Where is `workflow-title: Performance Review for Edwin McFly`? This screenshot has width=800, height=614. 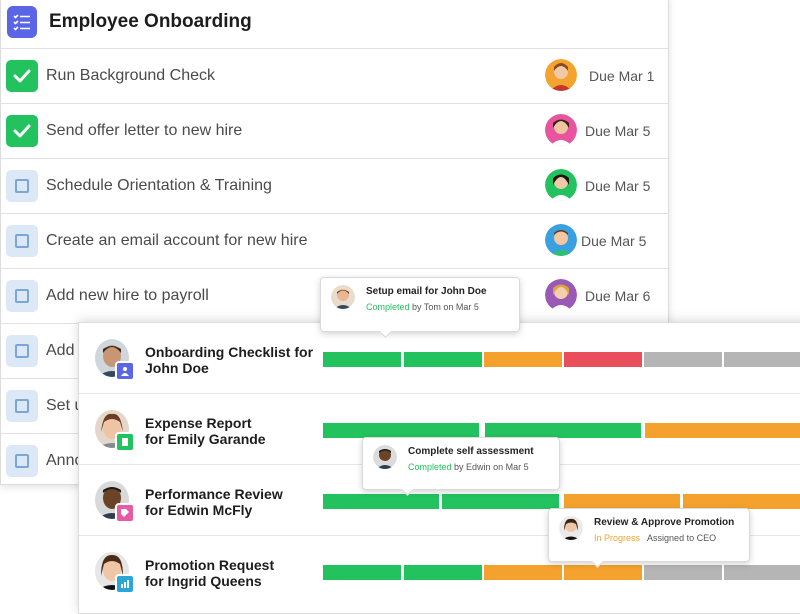
workflow-title: Performance Review for Edwin McFly is located at coordinates (214, 502).